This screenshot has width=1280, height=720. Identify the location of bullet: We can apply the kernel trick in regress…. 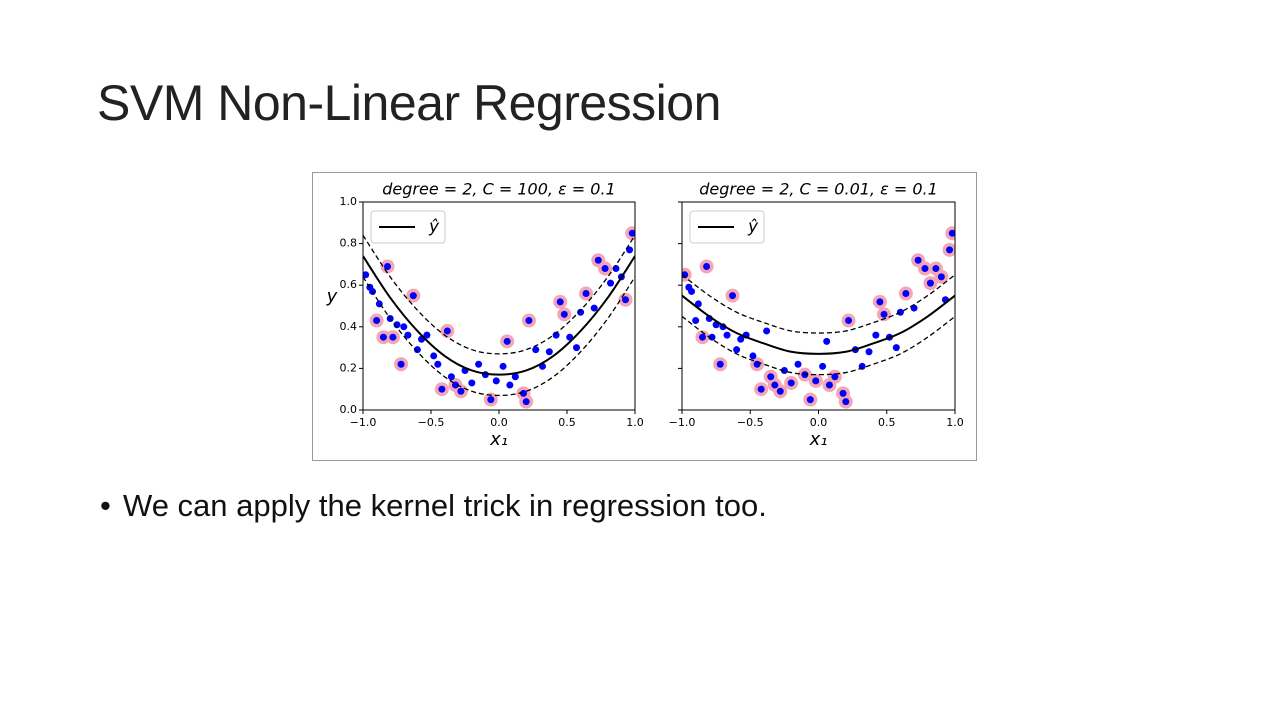
(433, 506).